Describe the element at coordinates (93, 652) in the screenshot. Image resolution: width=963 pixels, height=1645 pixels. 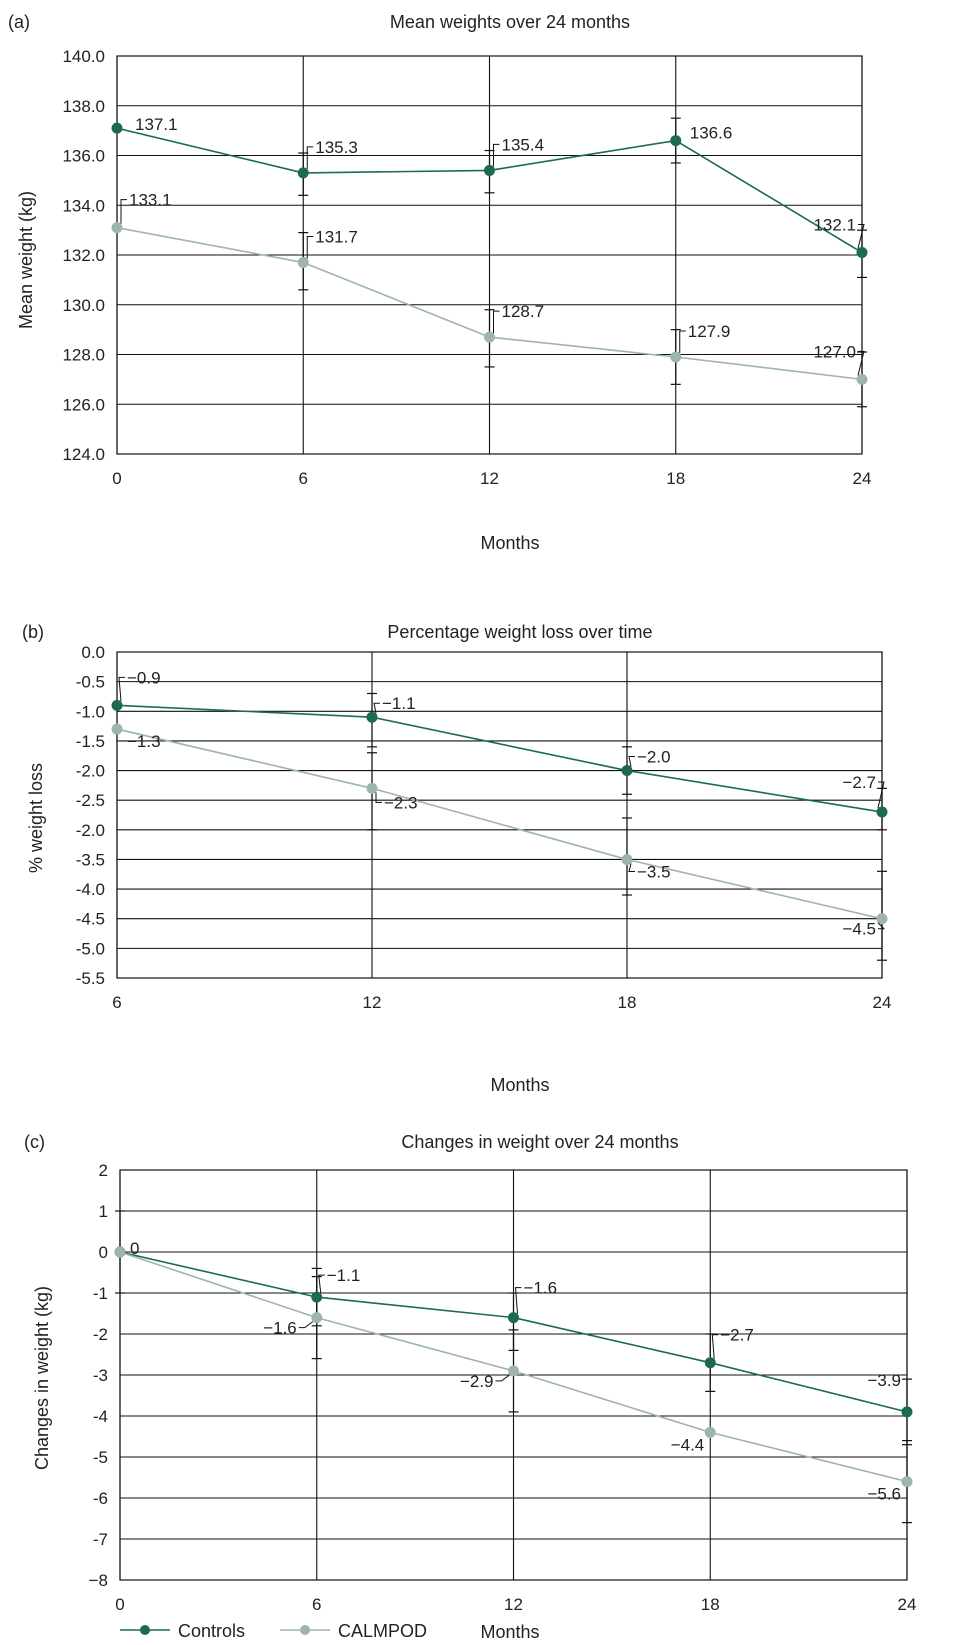
I see `y-tick-label: 0.0` at that location.